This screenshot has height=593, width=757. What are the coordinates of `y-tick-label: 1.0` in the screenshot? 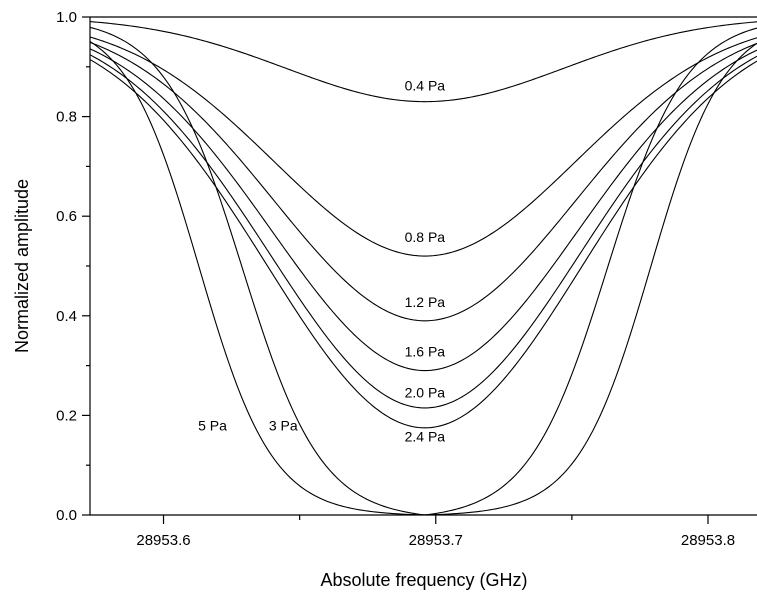 It's located at (66, 17).